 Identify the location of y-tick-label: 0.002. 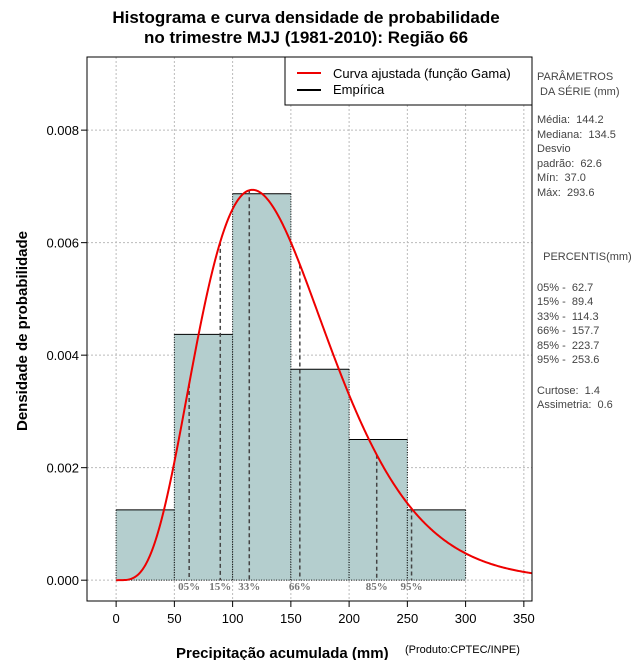
(62, 468).